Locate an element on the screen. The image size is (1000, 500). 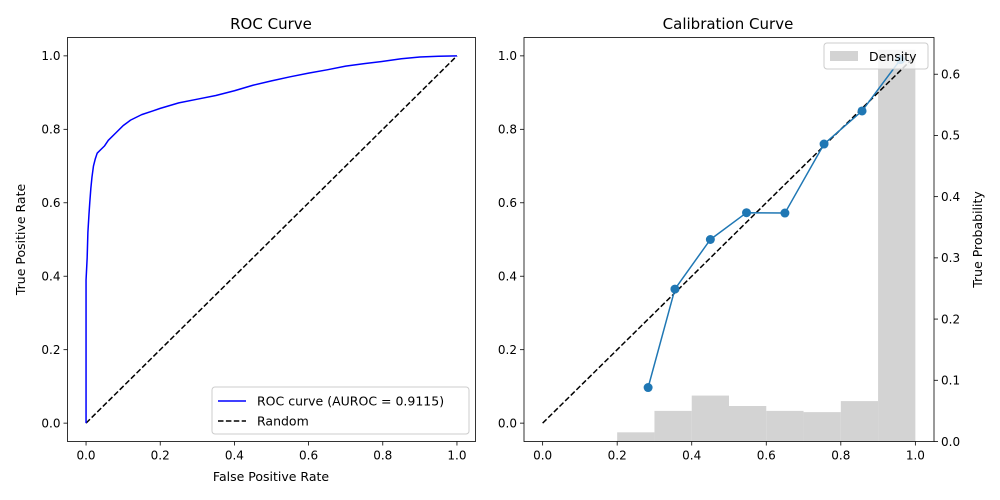
roc-x-tick-label: 0.4 is located at coordinates (234, 456).